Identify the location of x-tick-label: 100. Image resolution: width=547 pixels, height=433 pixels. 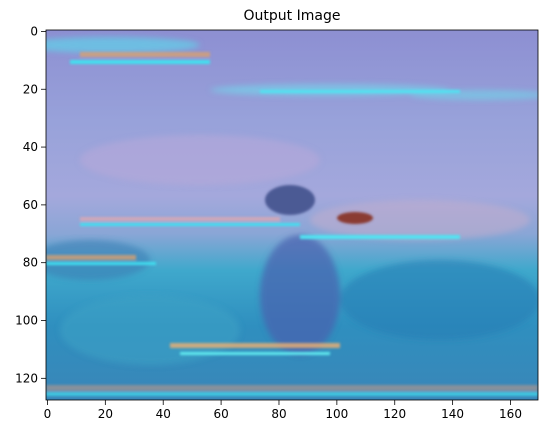
(336, 414).